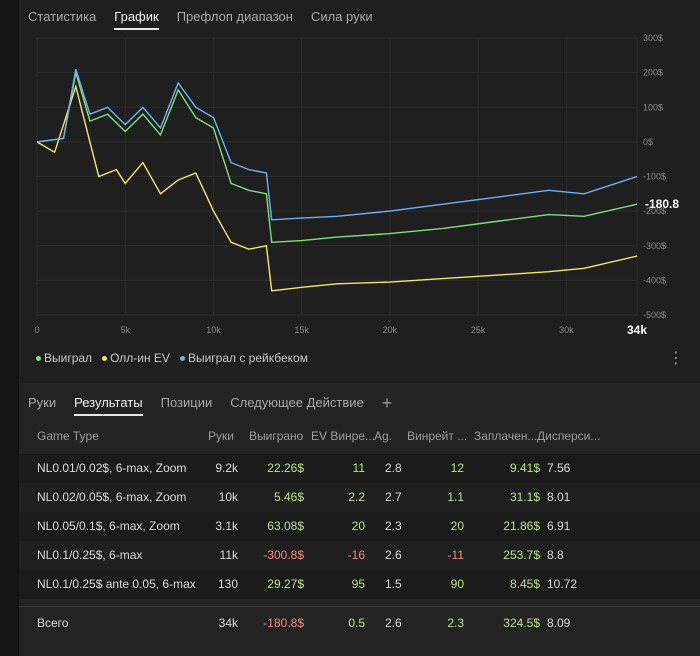  Describe the element at coordinates (221, 436) in the screenshot. I see `col-hands: Руки` at that location.